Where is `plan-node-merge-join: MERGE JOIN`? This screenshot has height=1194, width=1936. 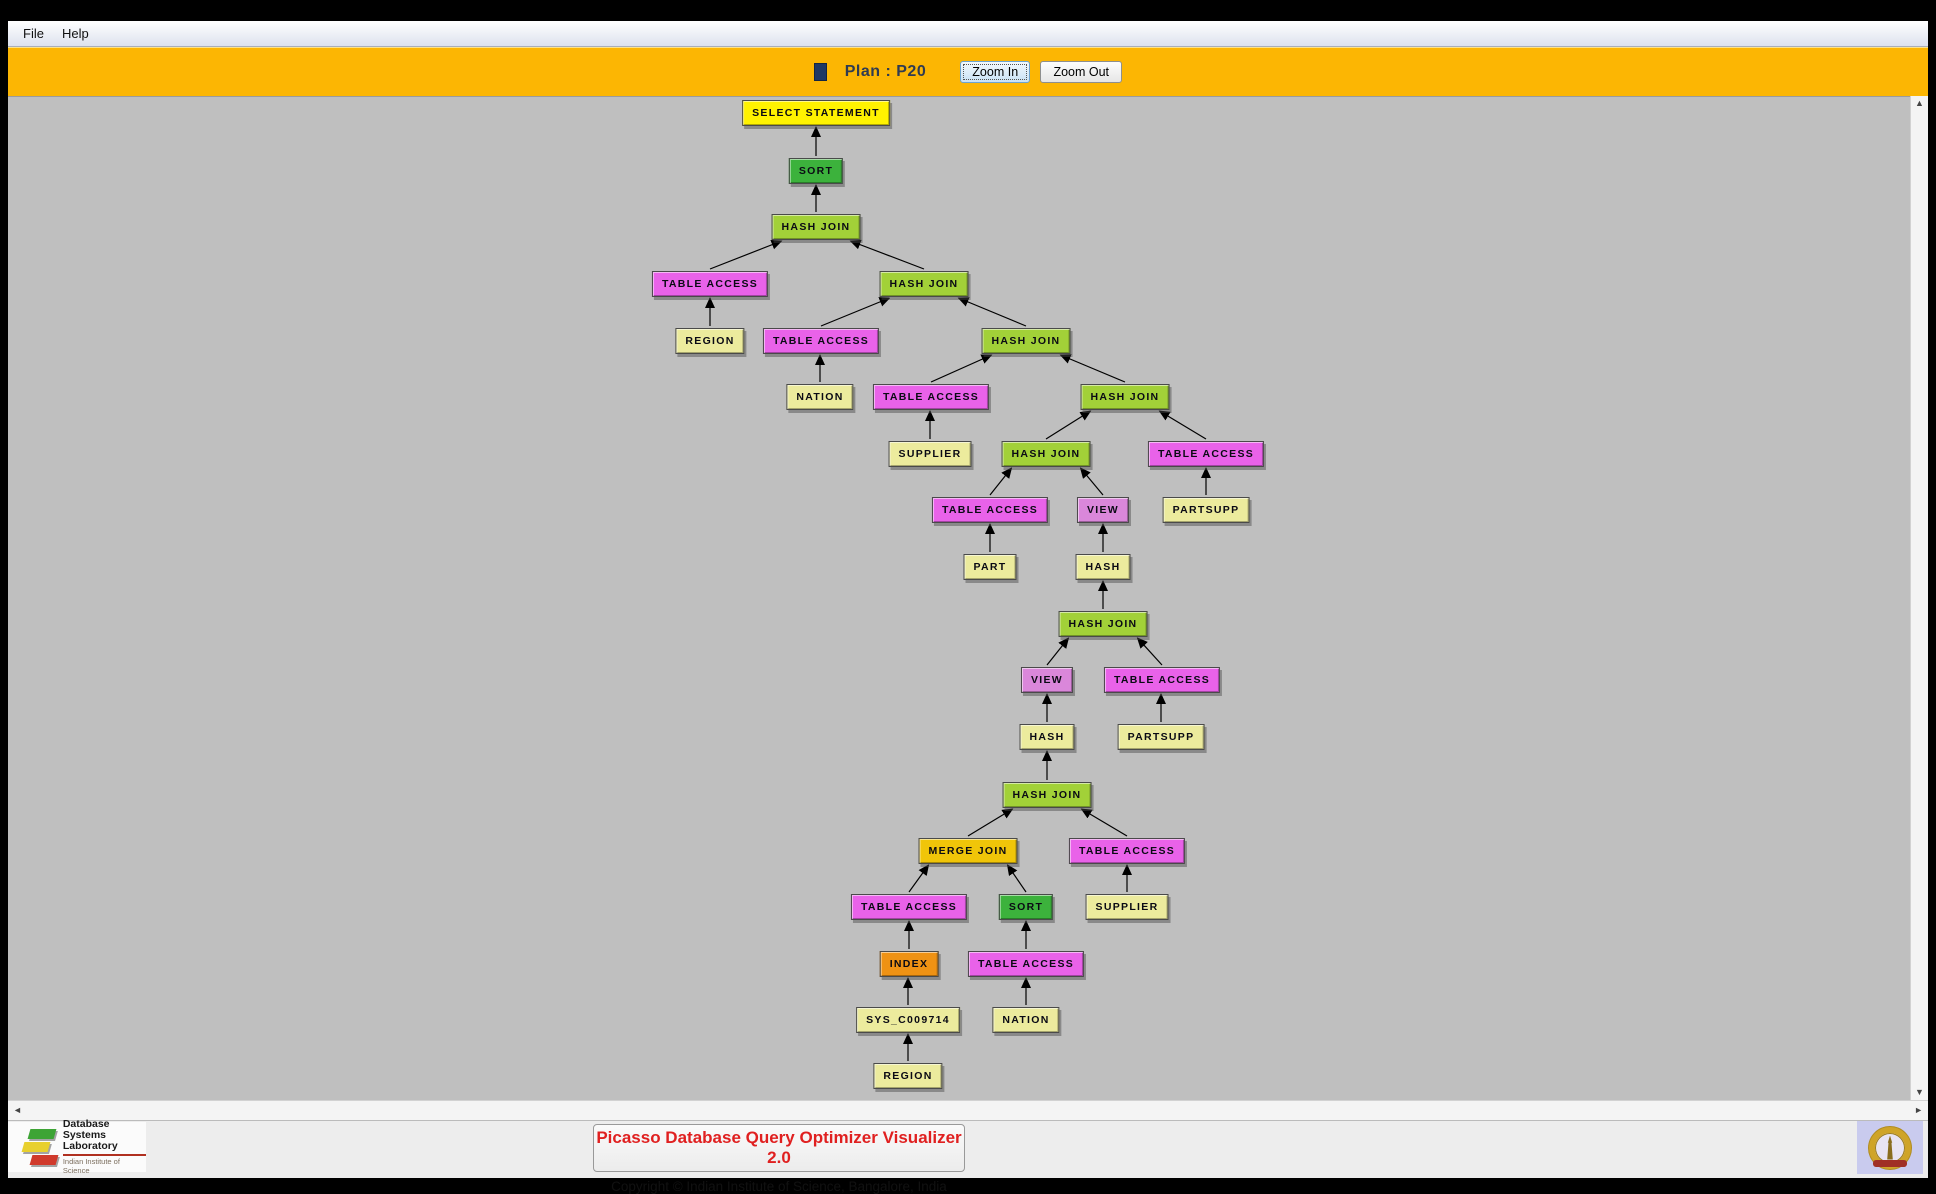 plan-node-merge-join: MERGE JOIN is located at coordinates (968, 851).